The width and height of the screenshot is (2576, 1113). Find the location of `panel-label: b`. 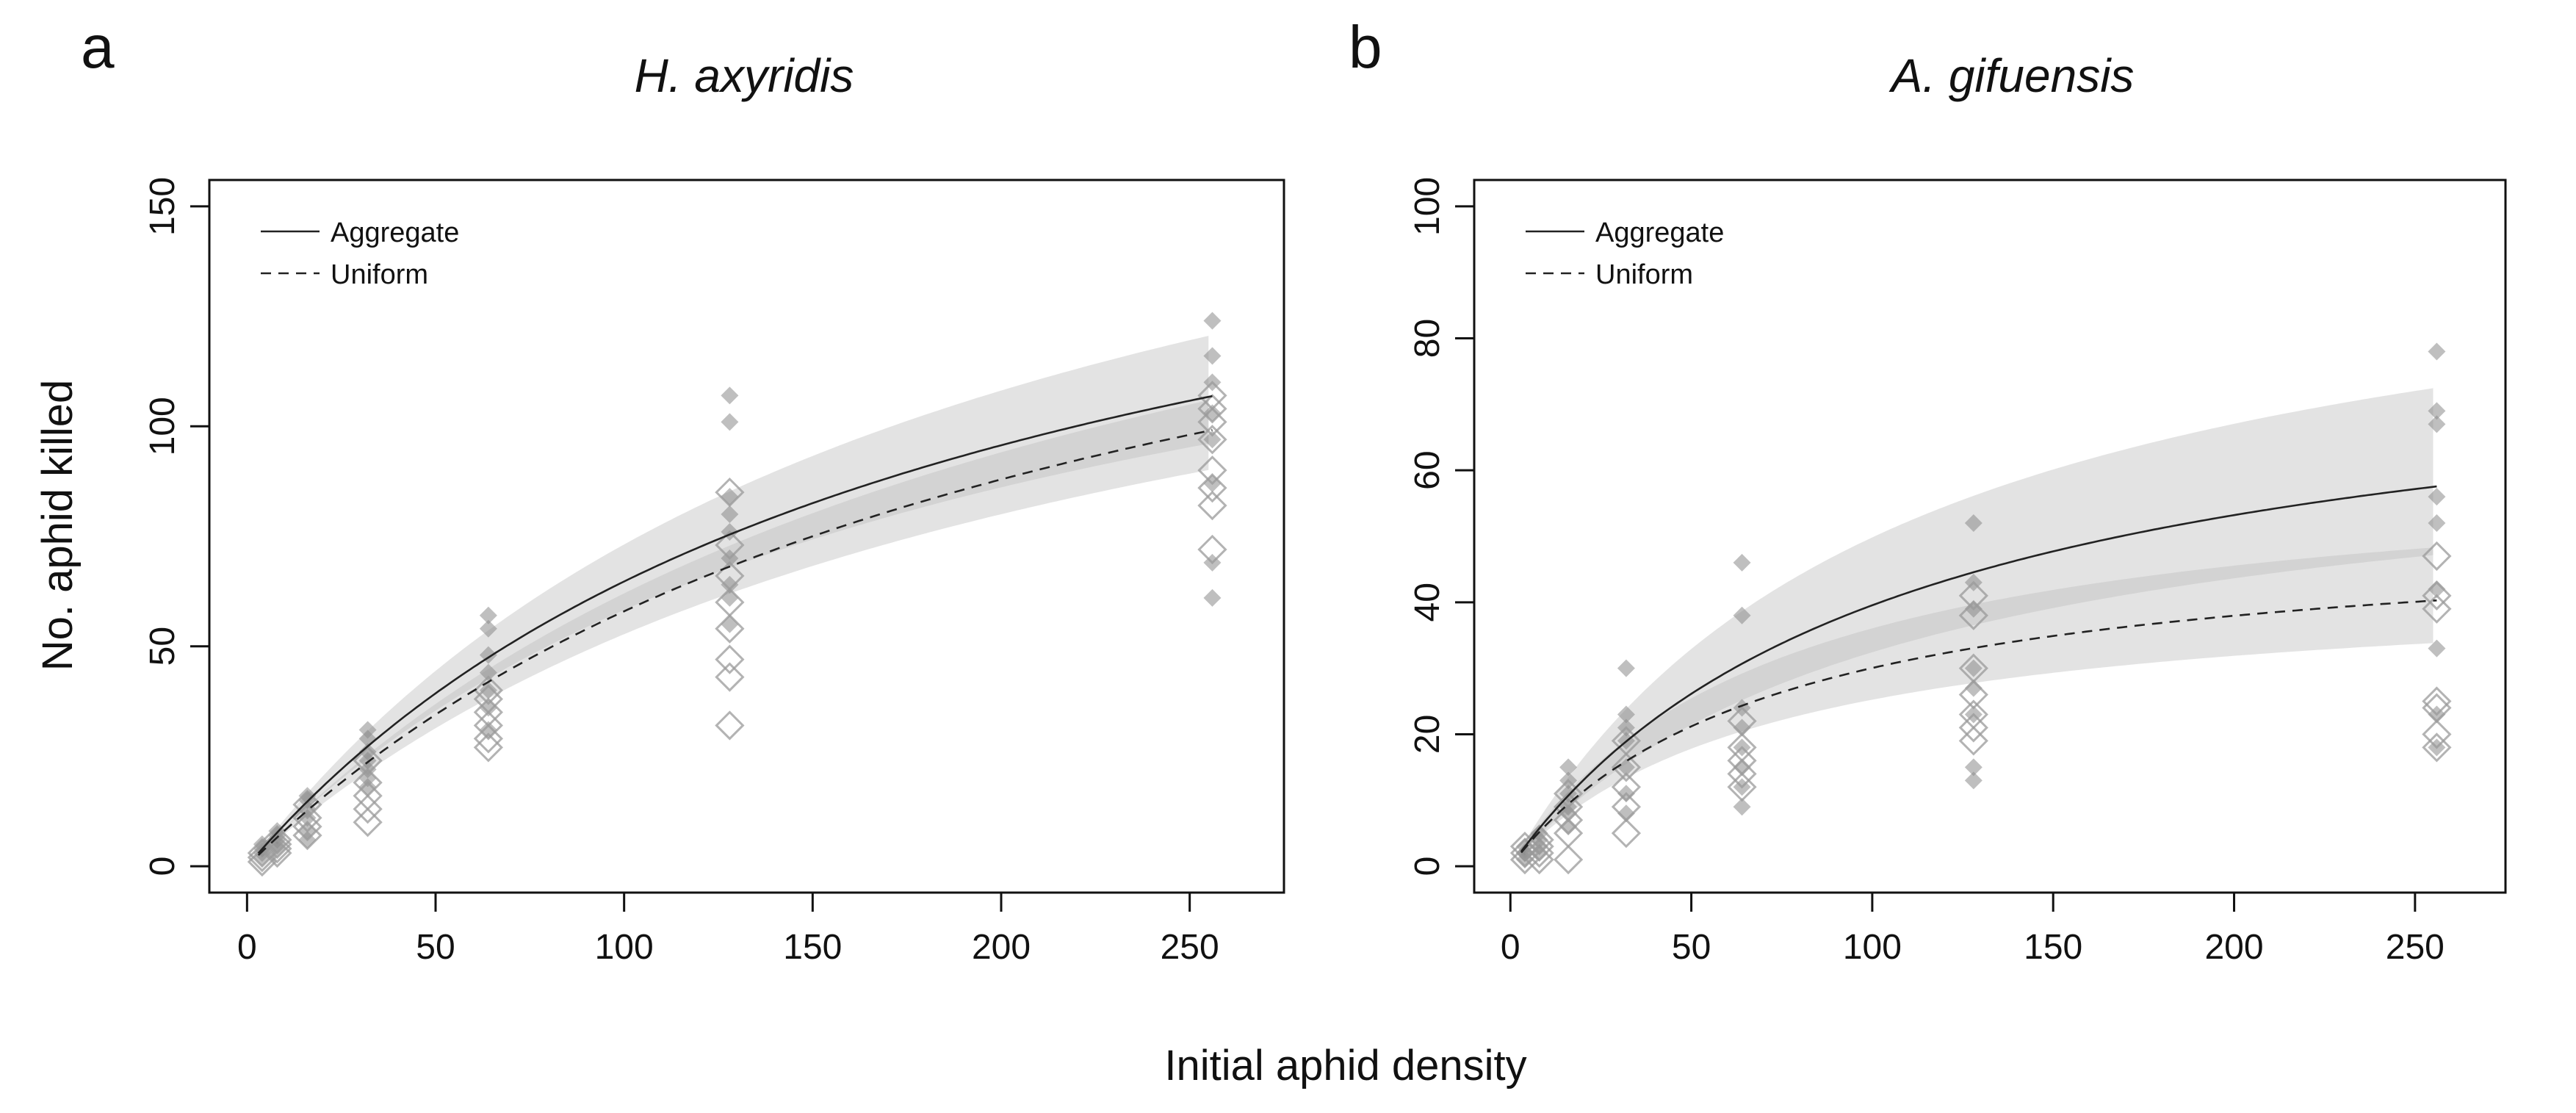

panel-label: b is located at coordinates (1366, 47).